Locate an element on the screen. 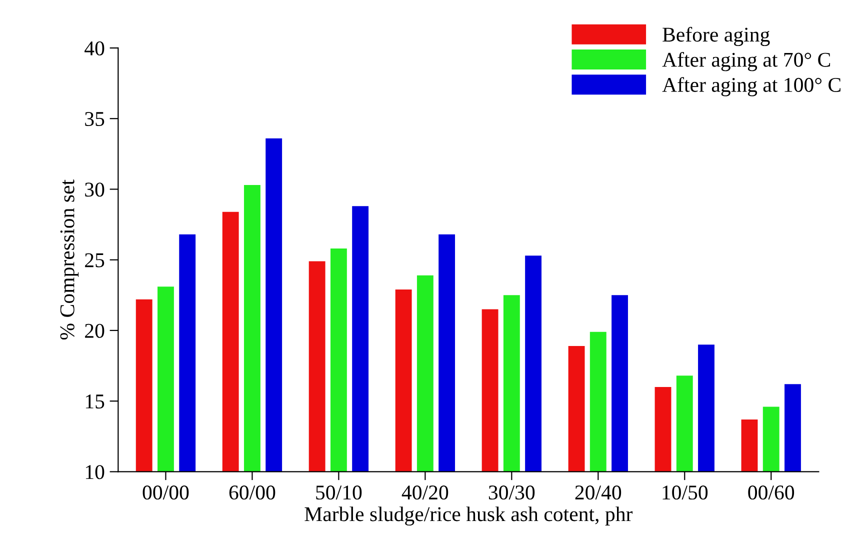 This screenshot has width=844, height=533. x-tick-label: 50/10 is located at coordinates (339, 493).